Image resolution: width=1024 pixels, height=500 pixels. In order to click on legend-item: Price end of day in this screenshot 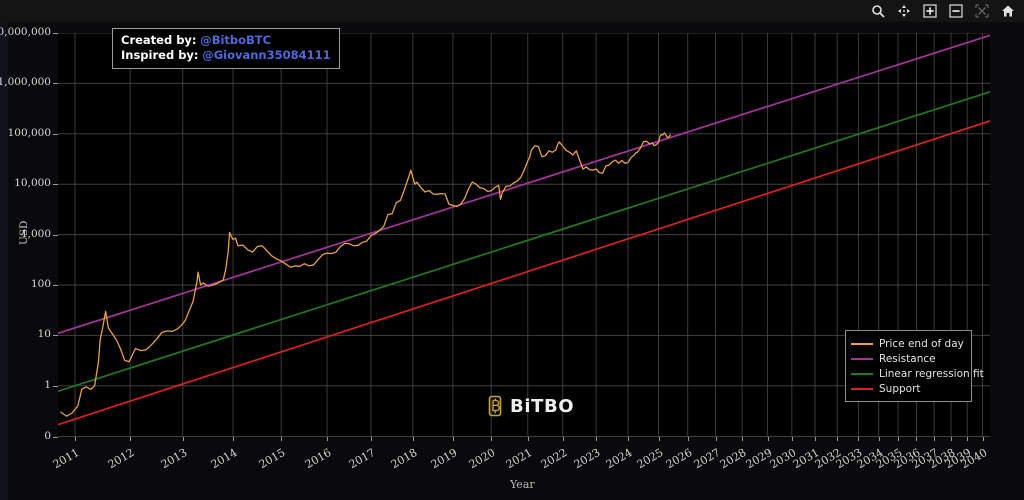, I will do `click(908, 343)`.